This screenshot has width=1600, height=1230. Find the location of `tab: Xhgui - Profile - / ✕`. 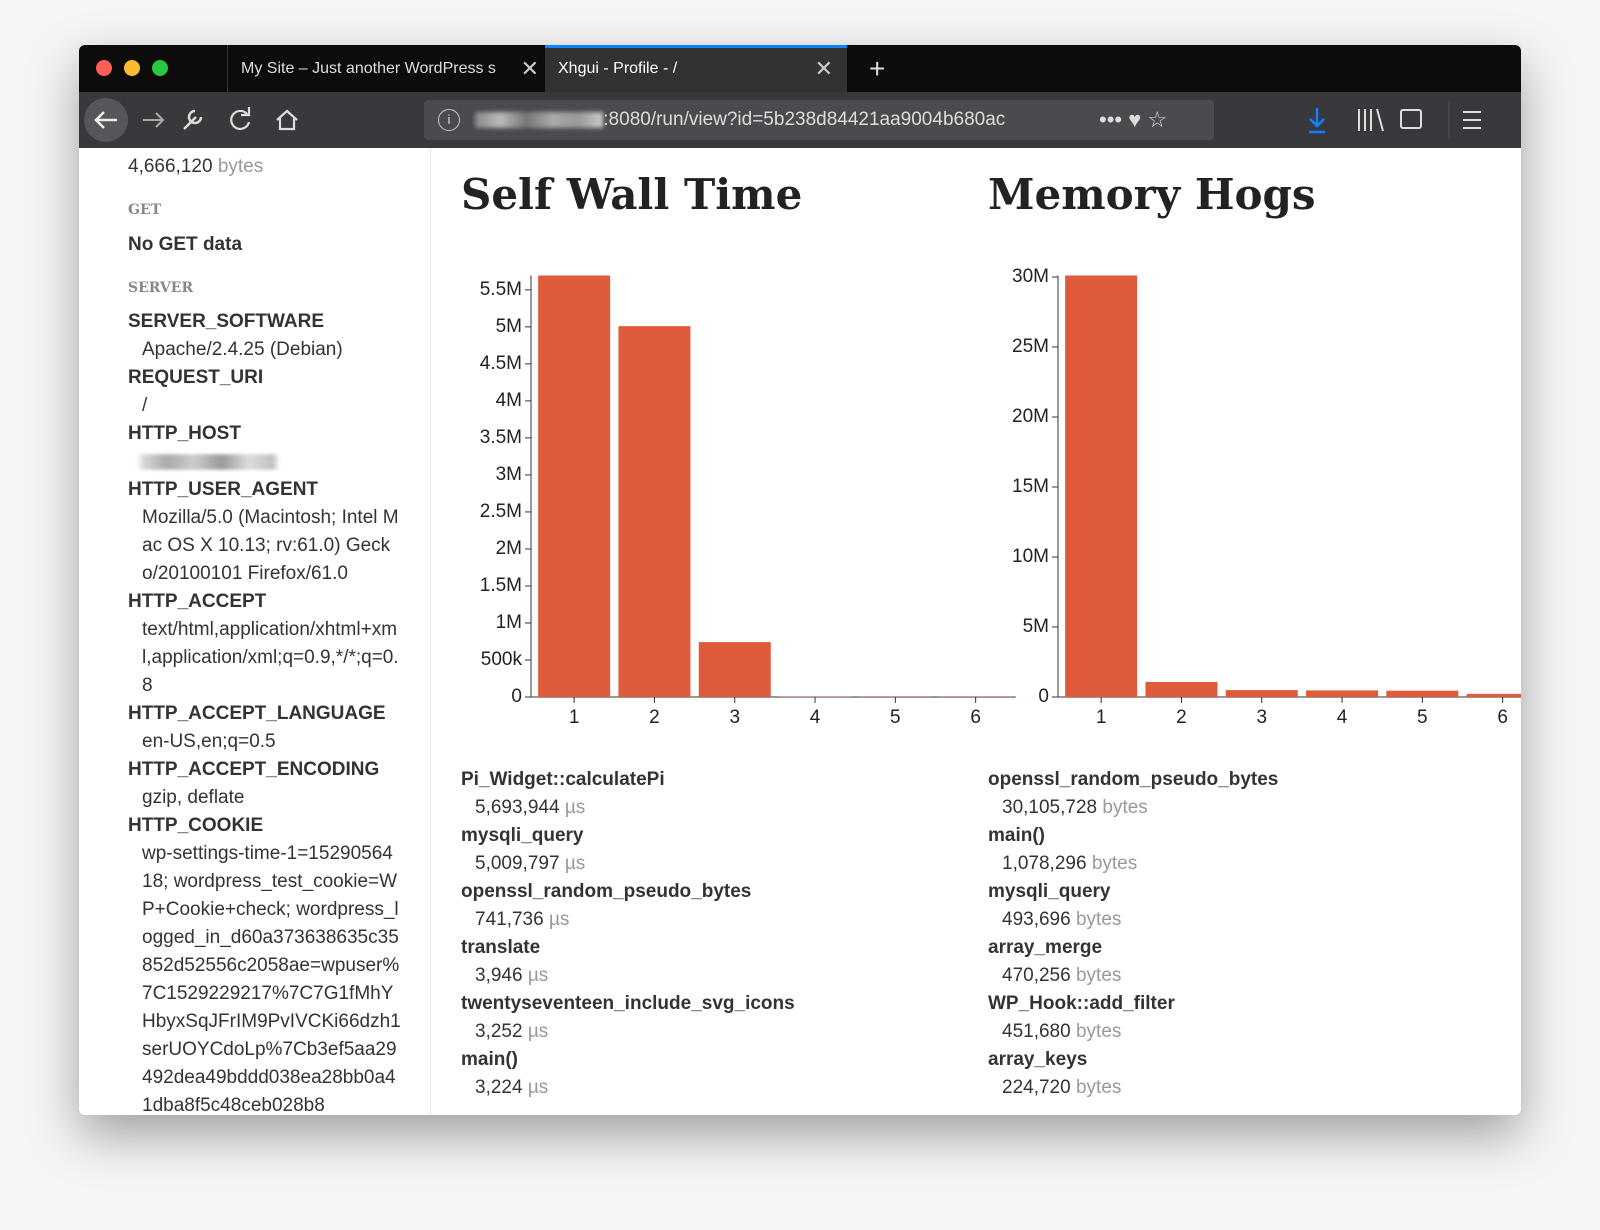

tab: Xhgui - Profile - / ✕ is located at coordinates (696, 68).